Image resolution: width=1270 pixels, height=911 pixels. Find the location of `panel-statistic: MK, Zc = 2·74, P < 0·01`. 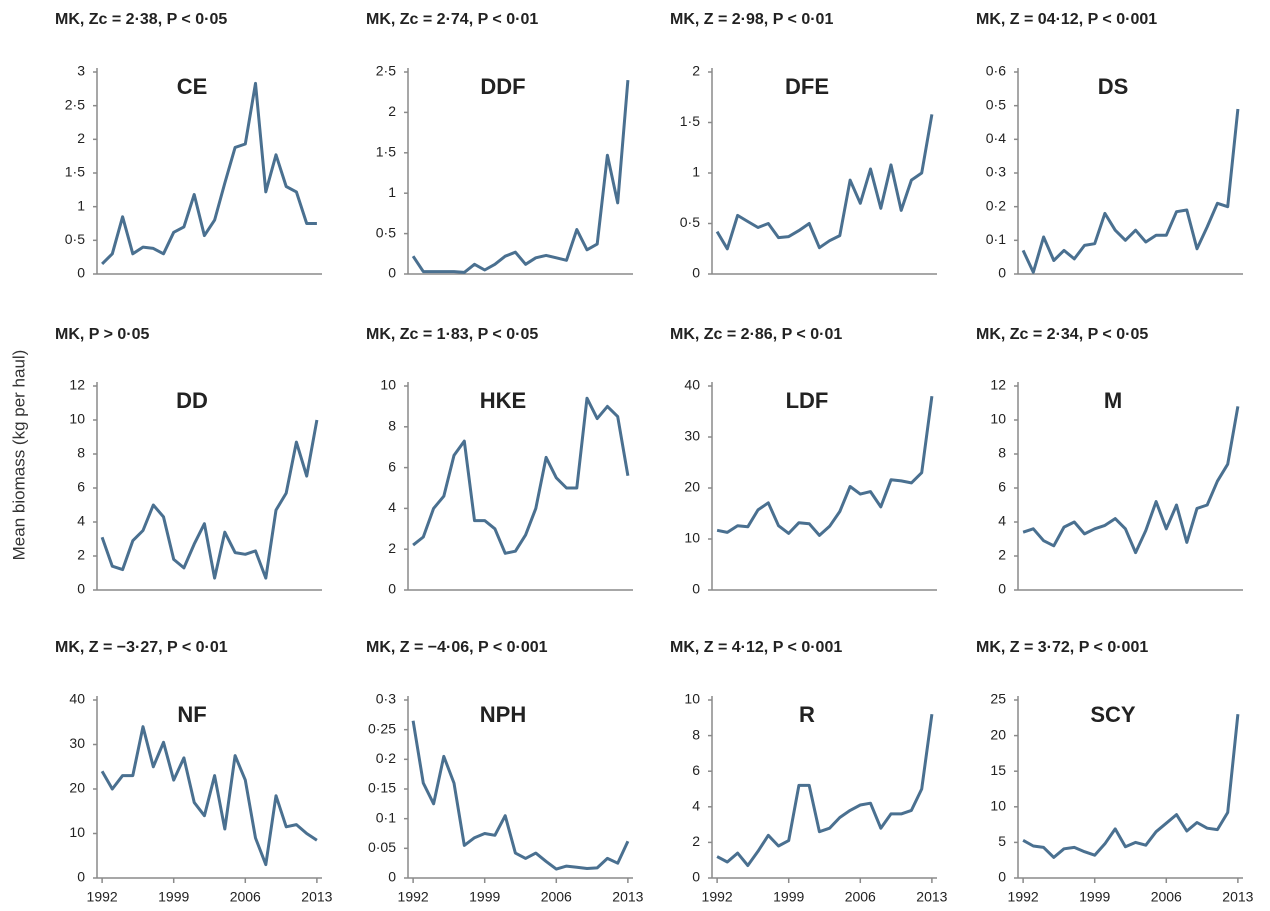

panel-statistic: MK, Zc = 2·74, P < 0·01 is located at coordinates (452, 19).